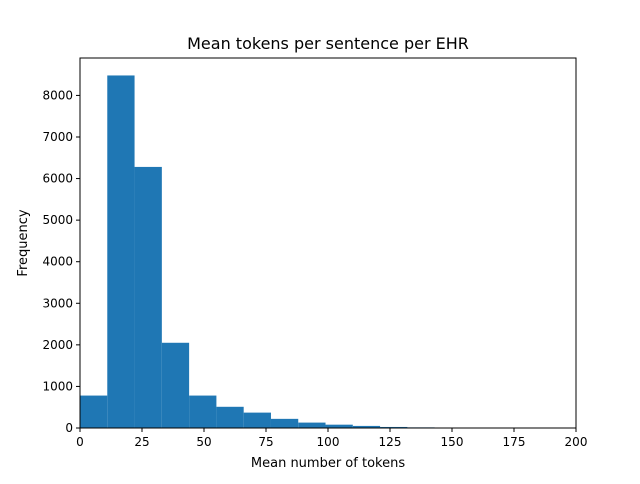 The width and height of the screenshot is (640, 484). Describe the element at coordinates (57, 220) in the screenshot. I see `y-tick-label-5: 5000` at that location.